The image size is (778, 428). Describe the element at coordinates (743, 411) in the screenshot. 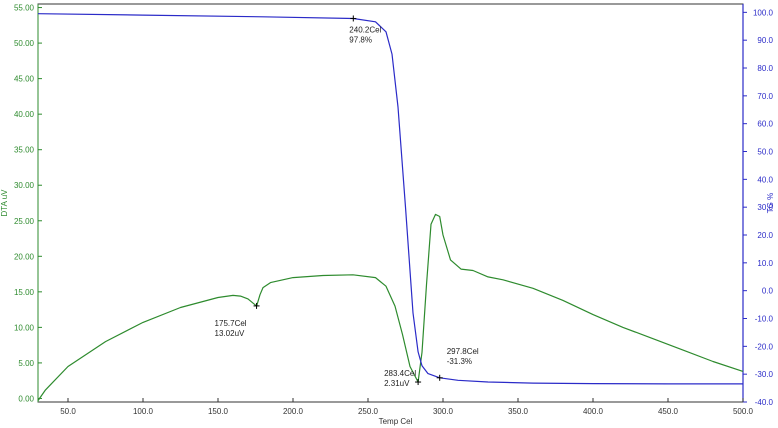

I see `x-tick-label: 500.0` at that location.